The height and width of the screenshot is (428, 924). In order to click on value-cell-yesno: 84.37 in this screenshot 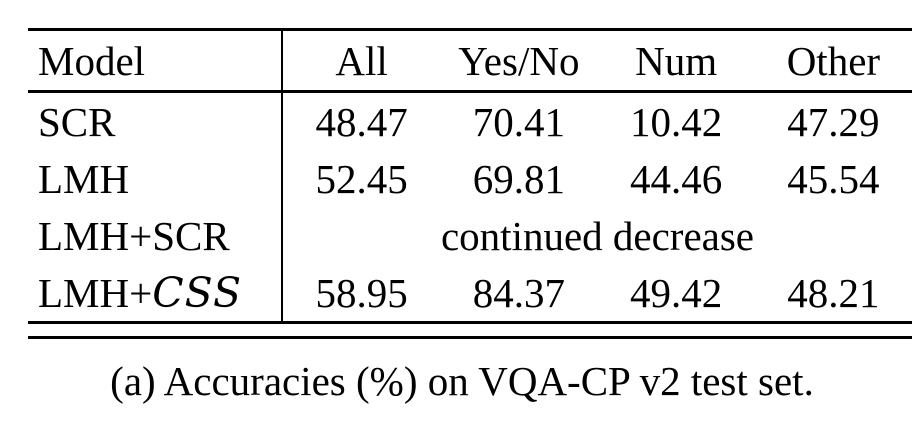, I will do `click(518, 292)`.